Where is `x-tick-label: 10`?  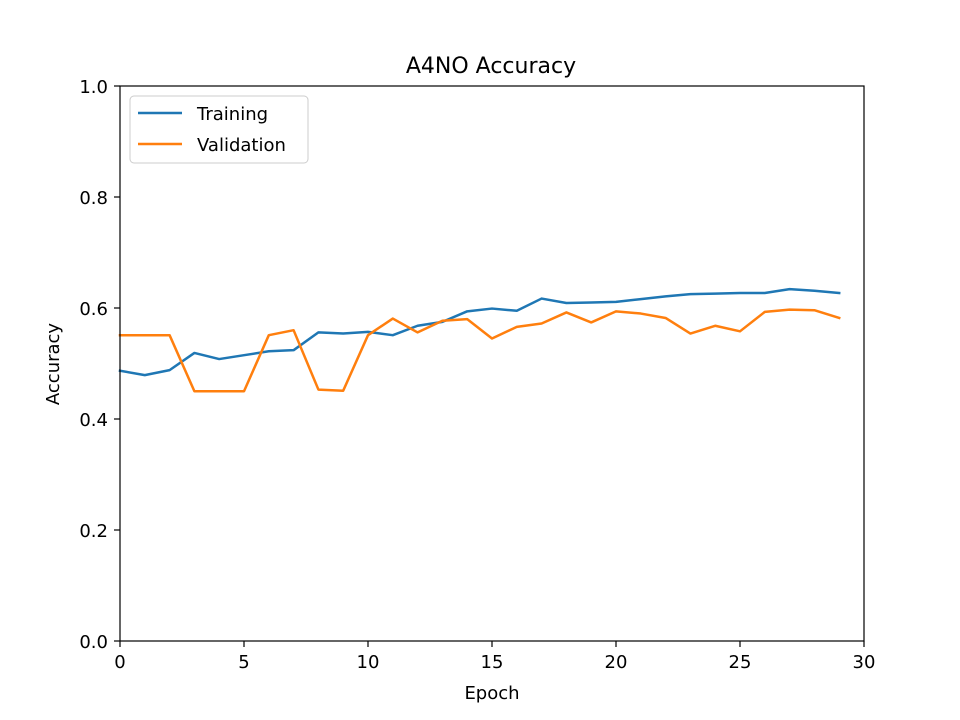
x-tick-label: 10 is located at coordinates (368, 662).